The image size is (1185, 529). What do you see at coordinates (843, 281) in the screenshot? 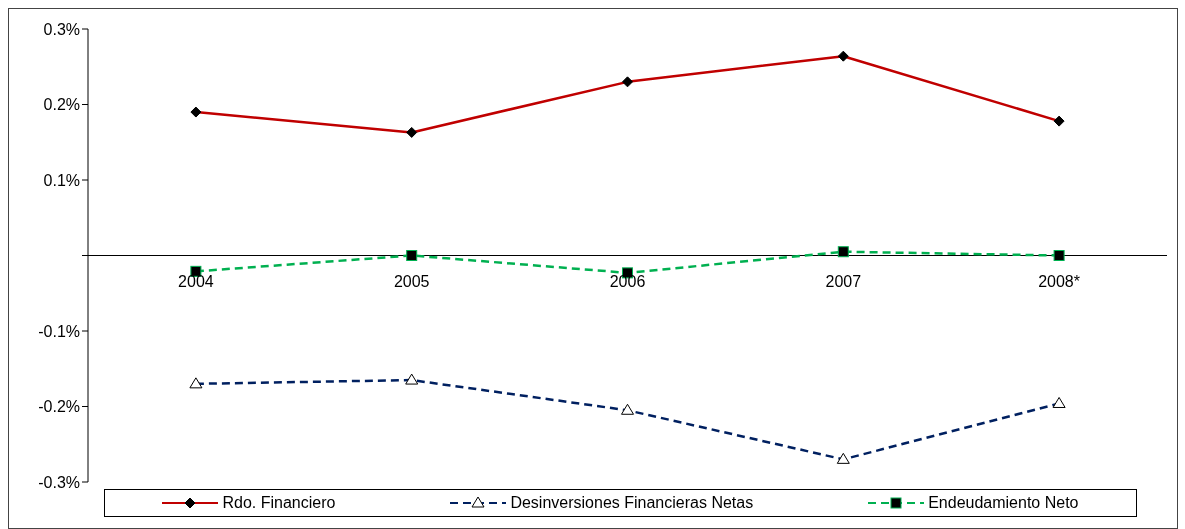
I see `x-tick-label: 2007` at bounding box center [843, 281].